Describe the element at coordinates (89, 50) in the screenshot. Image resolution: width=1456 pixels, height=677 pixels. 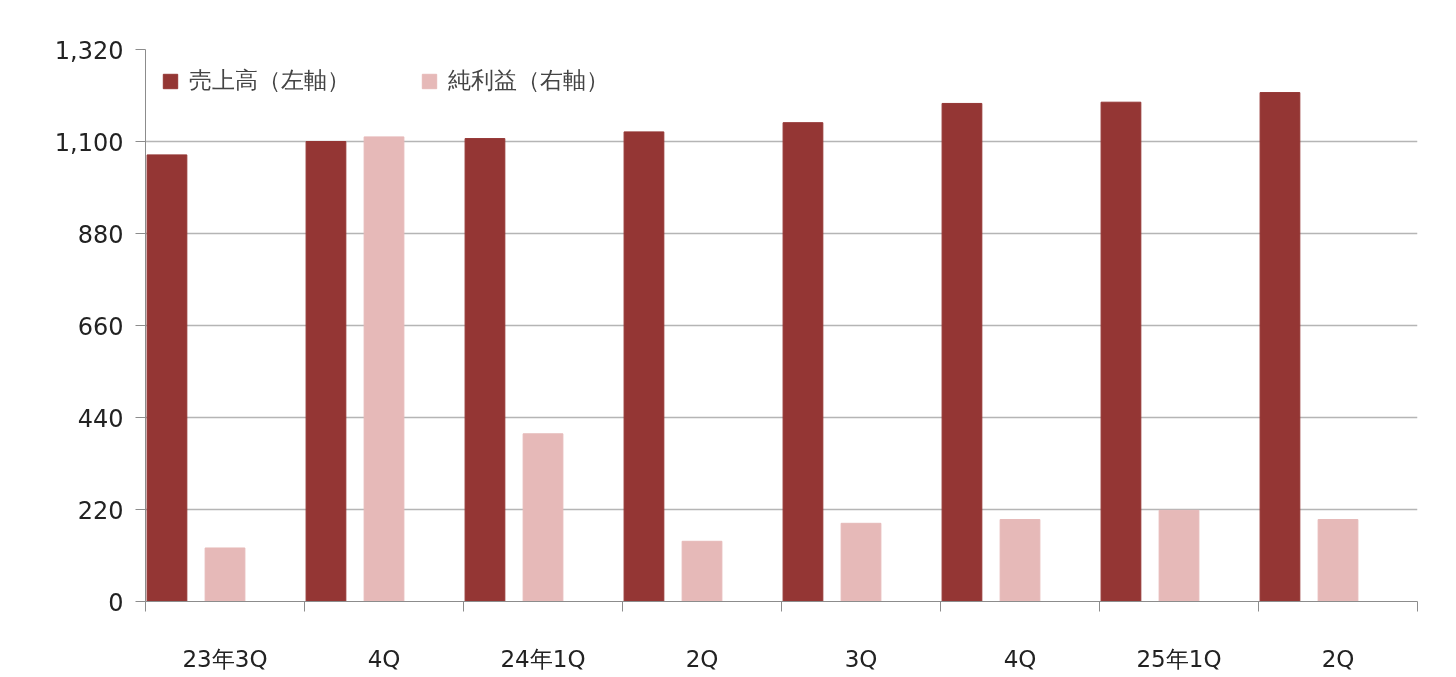
I see `y-tick-label: 1,320` at that location.